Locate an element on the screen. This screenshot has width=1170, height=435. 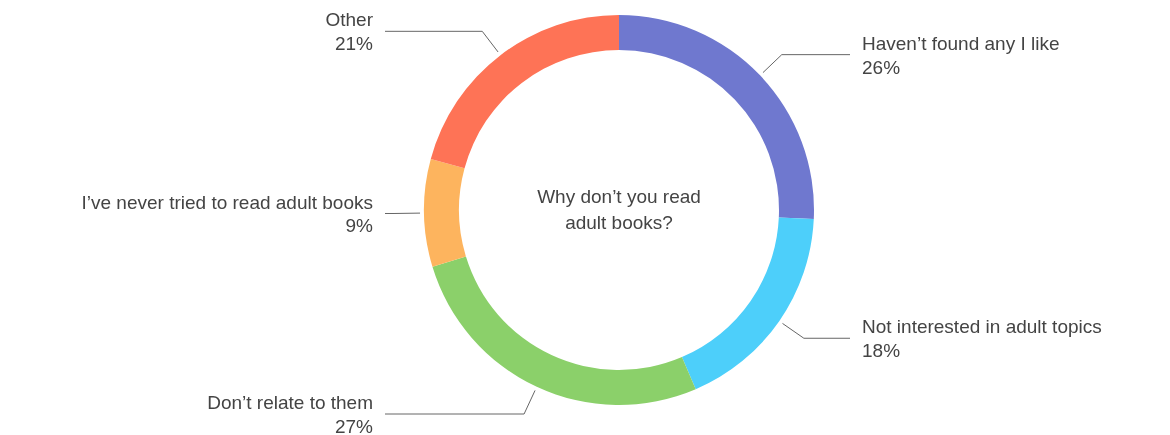
data-label: 9% is located at coordinates (359, 226).